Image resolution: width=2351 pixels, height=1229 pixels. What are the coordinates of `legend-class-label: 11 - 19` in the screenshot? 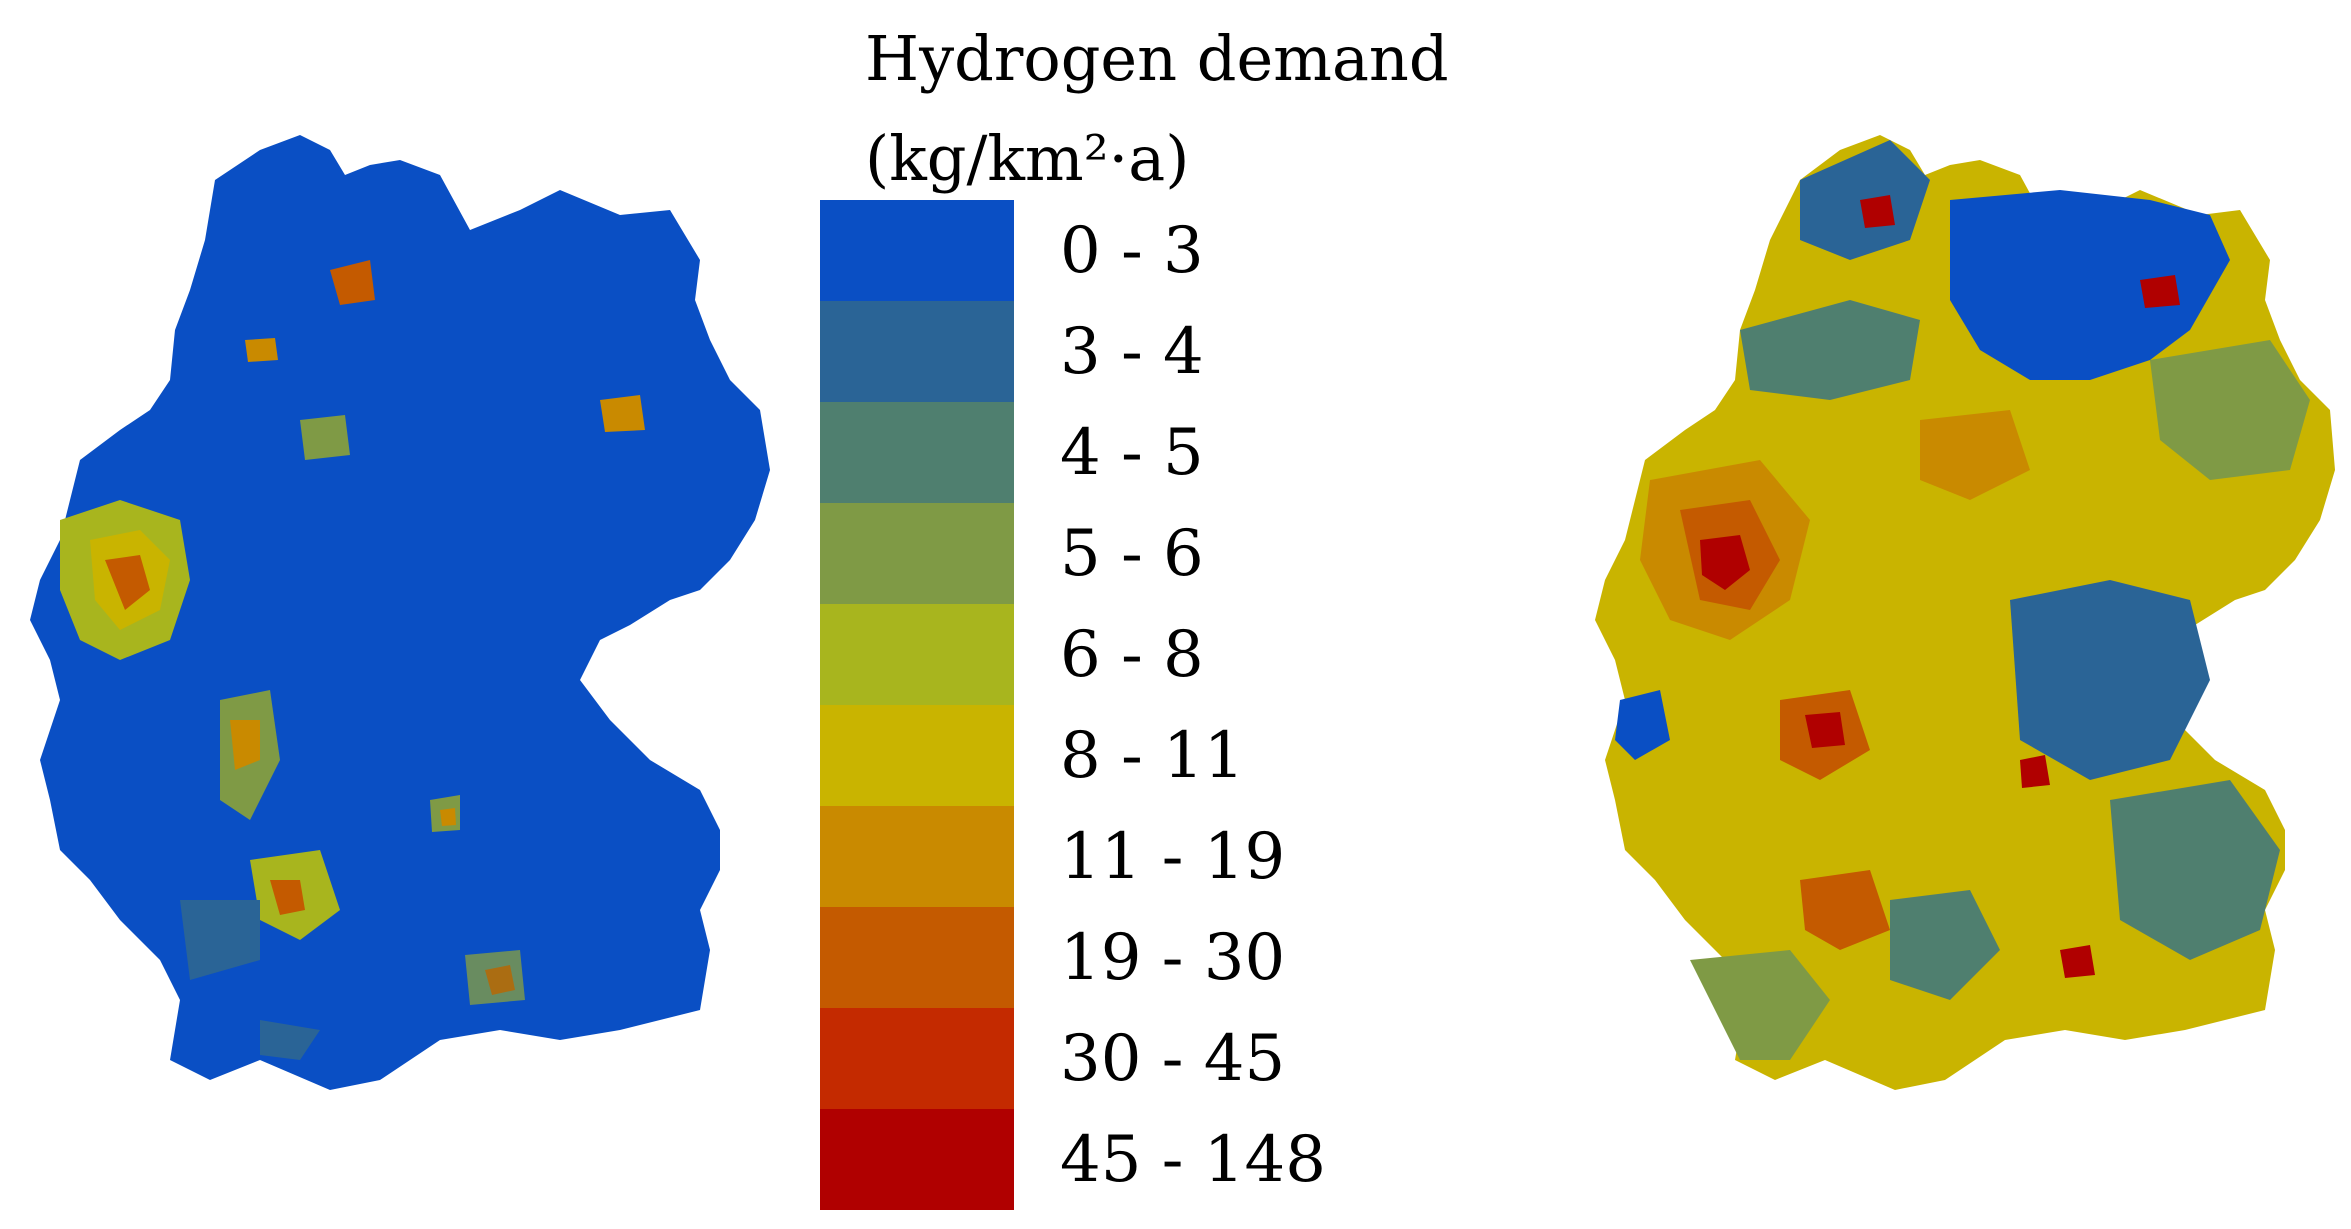 It's located at (1173, 857).